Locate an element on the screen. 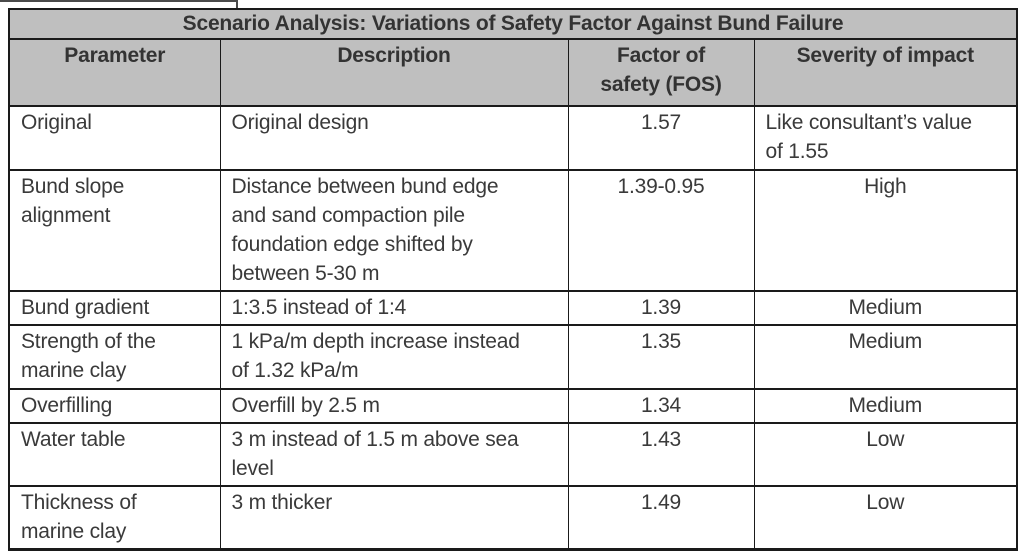 This screenshot has height=551, width=1024. table-row: Overfilling Overfill by 2.5 m 1.34 Medium is located at coordinates (513, 406).